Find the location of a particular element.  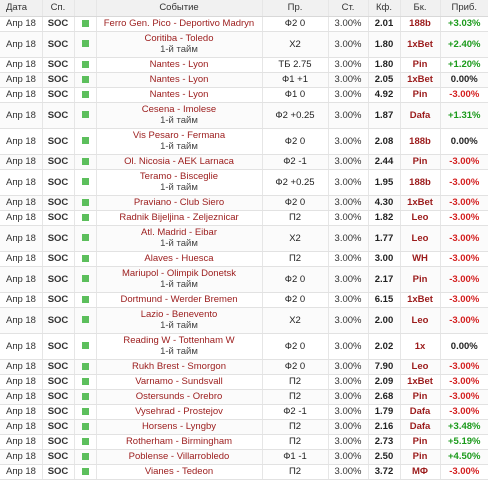

event-link: Varnamo - Sundsvall is located at coordinates (179, 381).